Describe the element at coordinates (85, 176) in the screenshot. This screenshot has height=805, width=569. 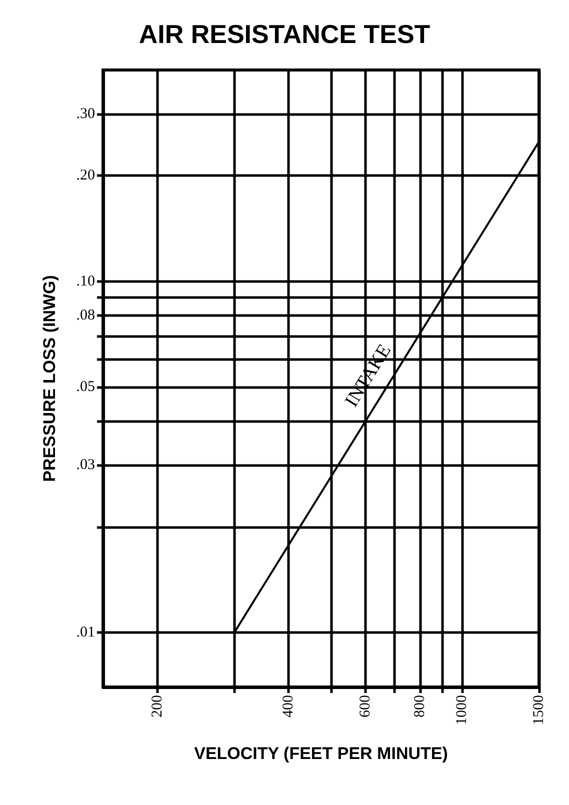
I see `y-tick-label: .20` at that location.